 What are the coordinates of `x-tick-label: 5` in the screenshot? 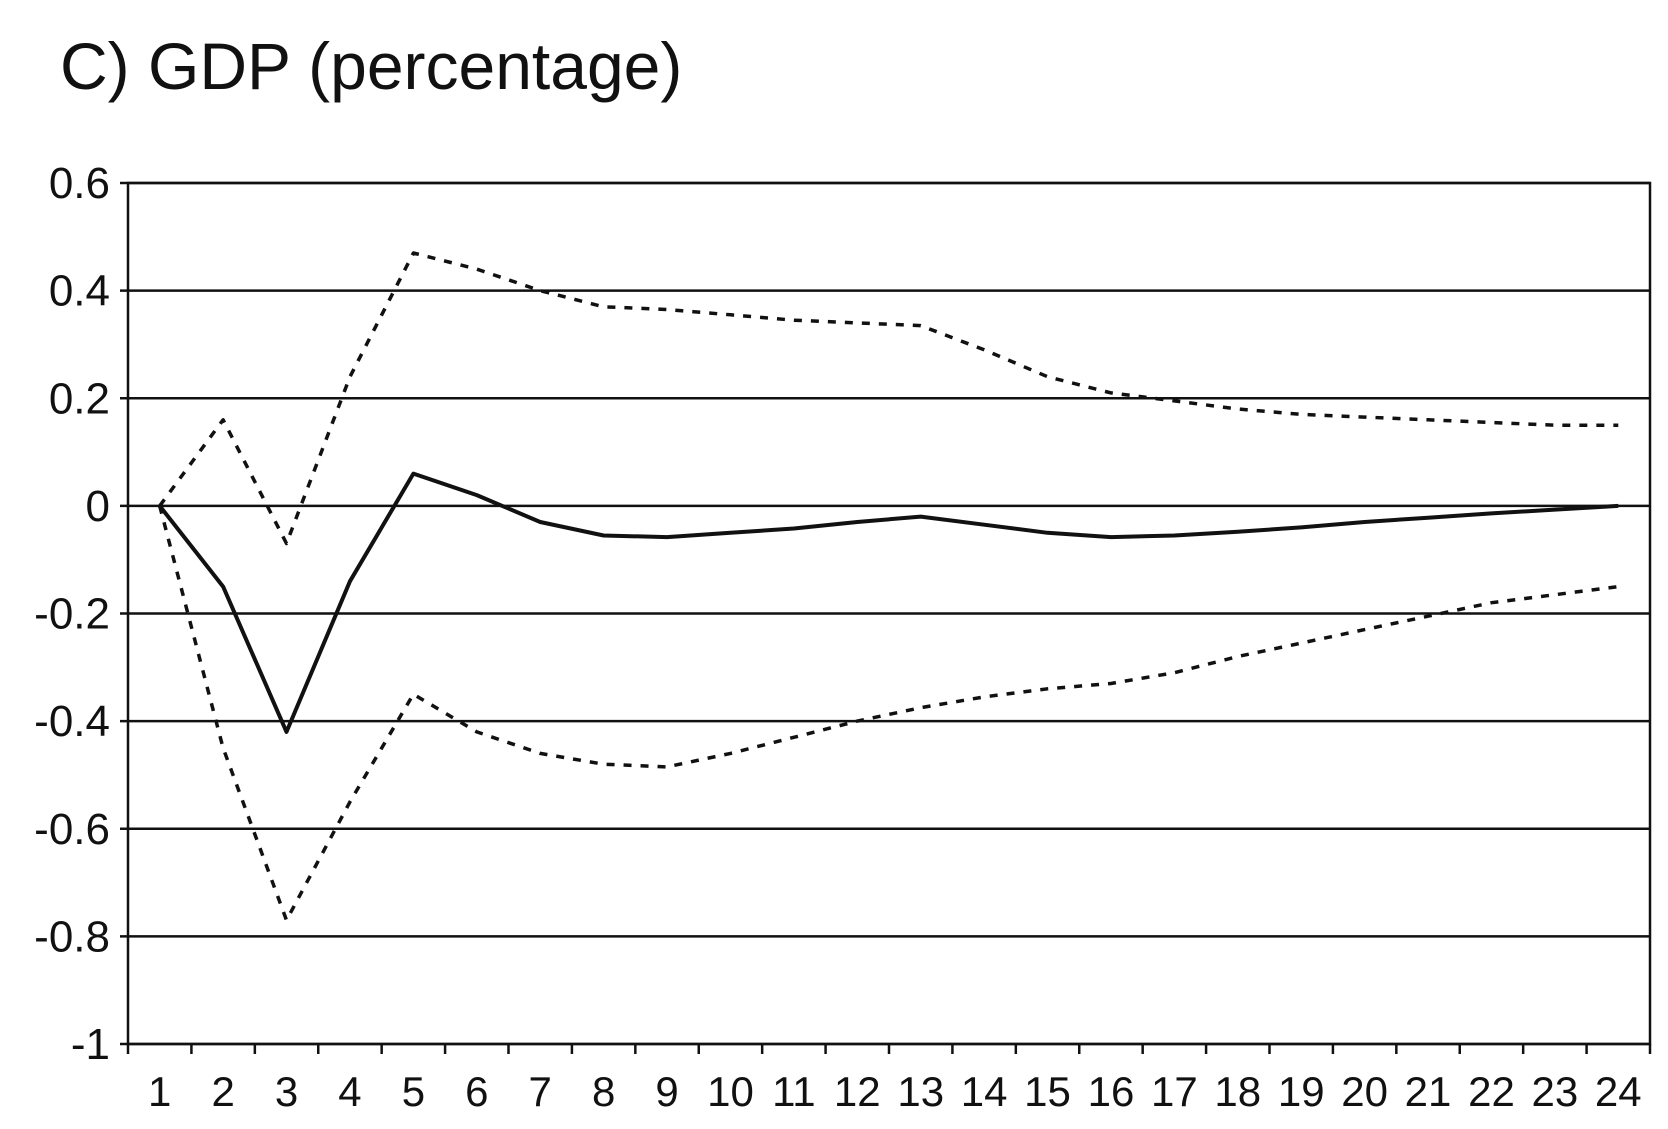 It's located at (413, 1091).